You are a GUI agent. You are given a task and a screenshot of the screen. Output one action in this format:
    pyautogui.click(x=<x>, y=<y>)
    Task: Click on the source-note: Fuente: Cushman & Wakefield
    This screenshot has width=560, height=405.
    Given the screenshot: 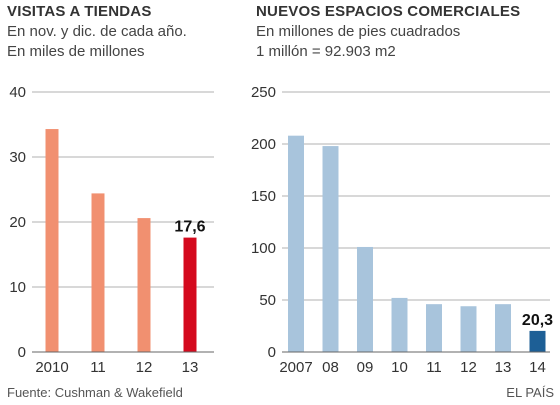 What is the action you would take?
    pyautogui.click(x=95, y=392)
    